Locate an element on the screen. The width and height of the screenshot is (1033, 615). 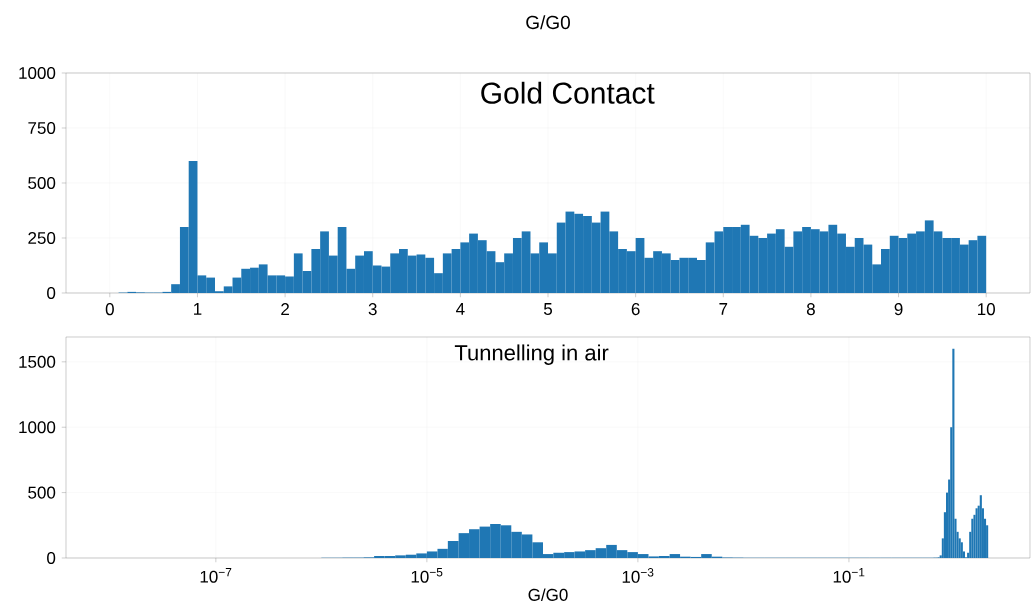
y-tick-label: 250 is located at coordinates (42, 238).